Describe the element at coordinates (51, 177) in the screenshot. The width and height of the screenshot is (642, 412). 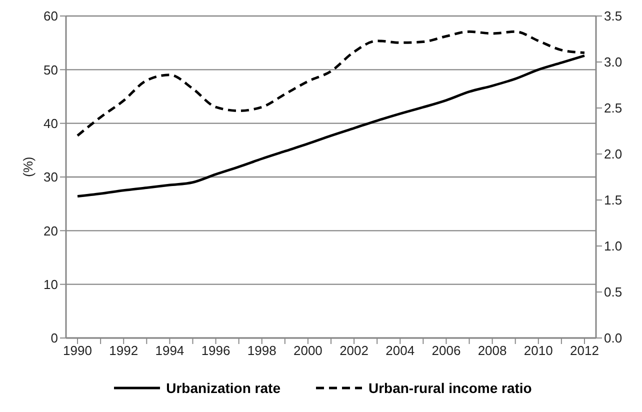
I see `y-tick-label: 30` at that location.